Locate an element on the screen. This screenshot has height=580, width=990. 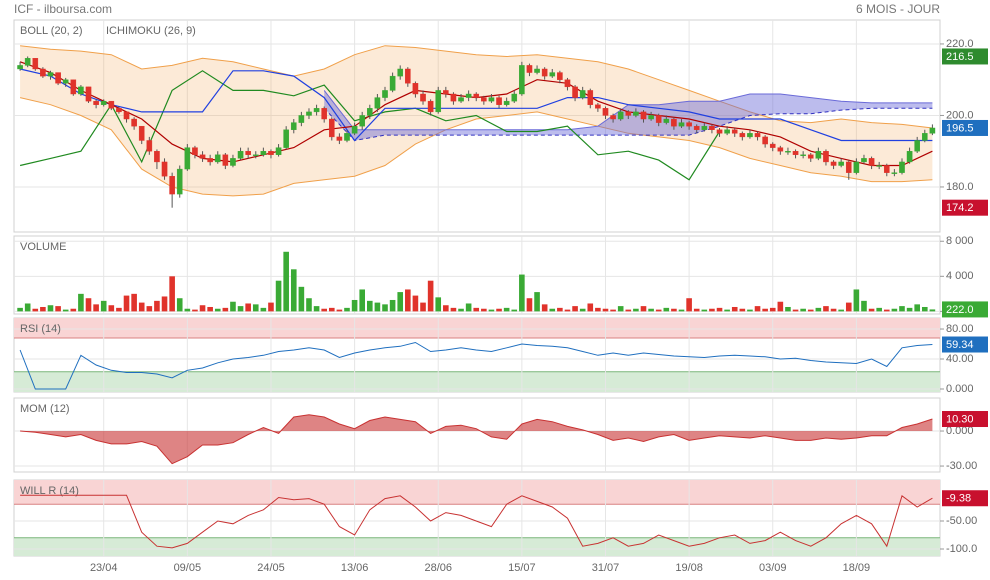
x-tick-label: 18/09 is located at coordinates (857, 568).